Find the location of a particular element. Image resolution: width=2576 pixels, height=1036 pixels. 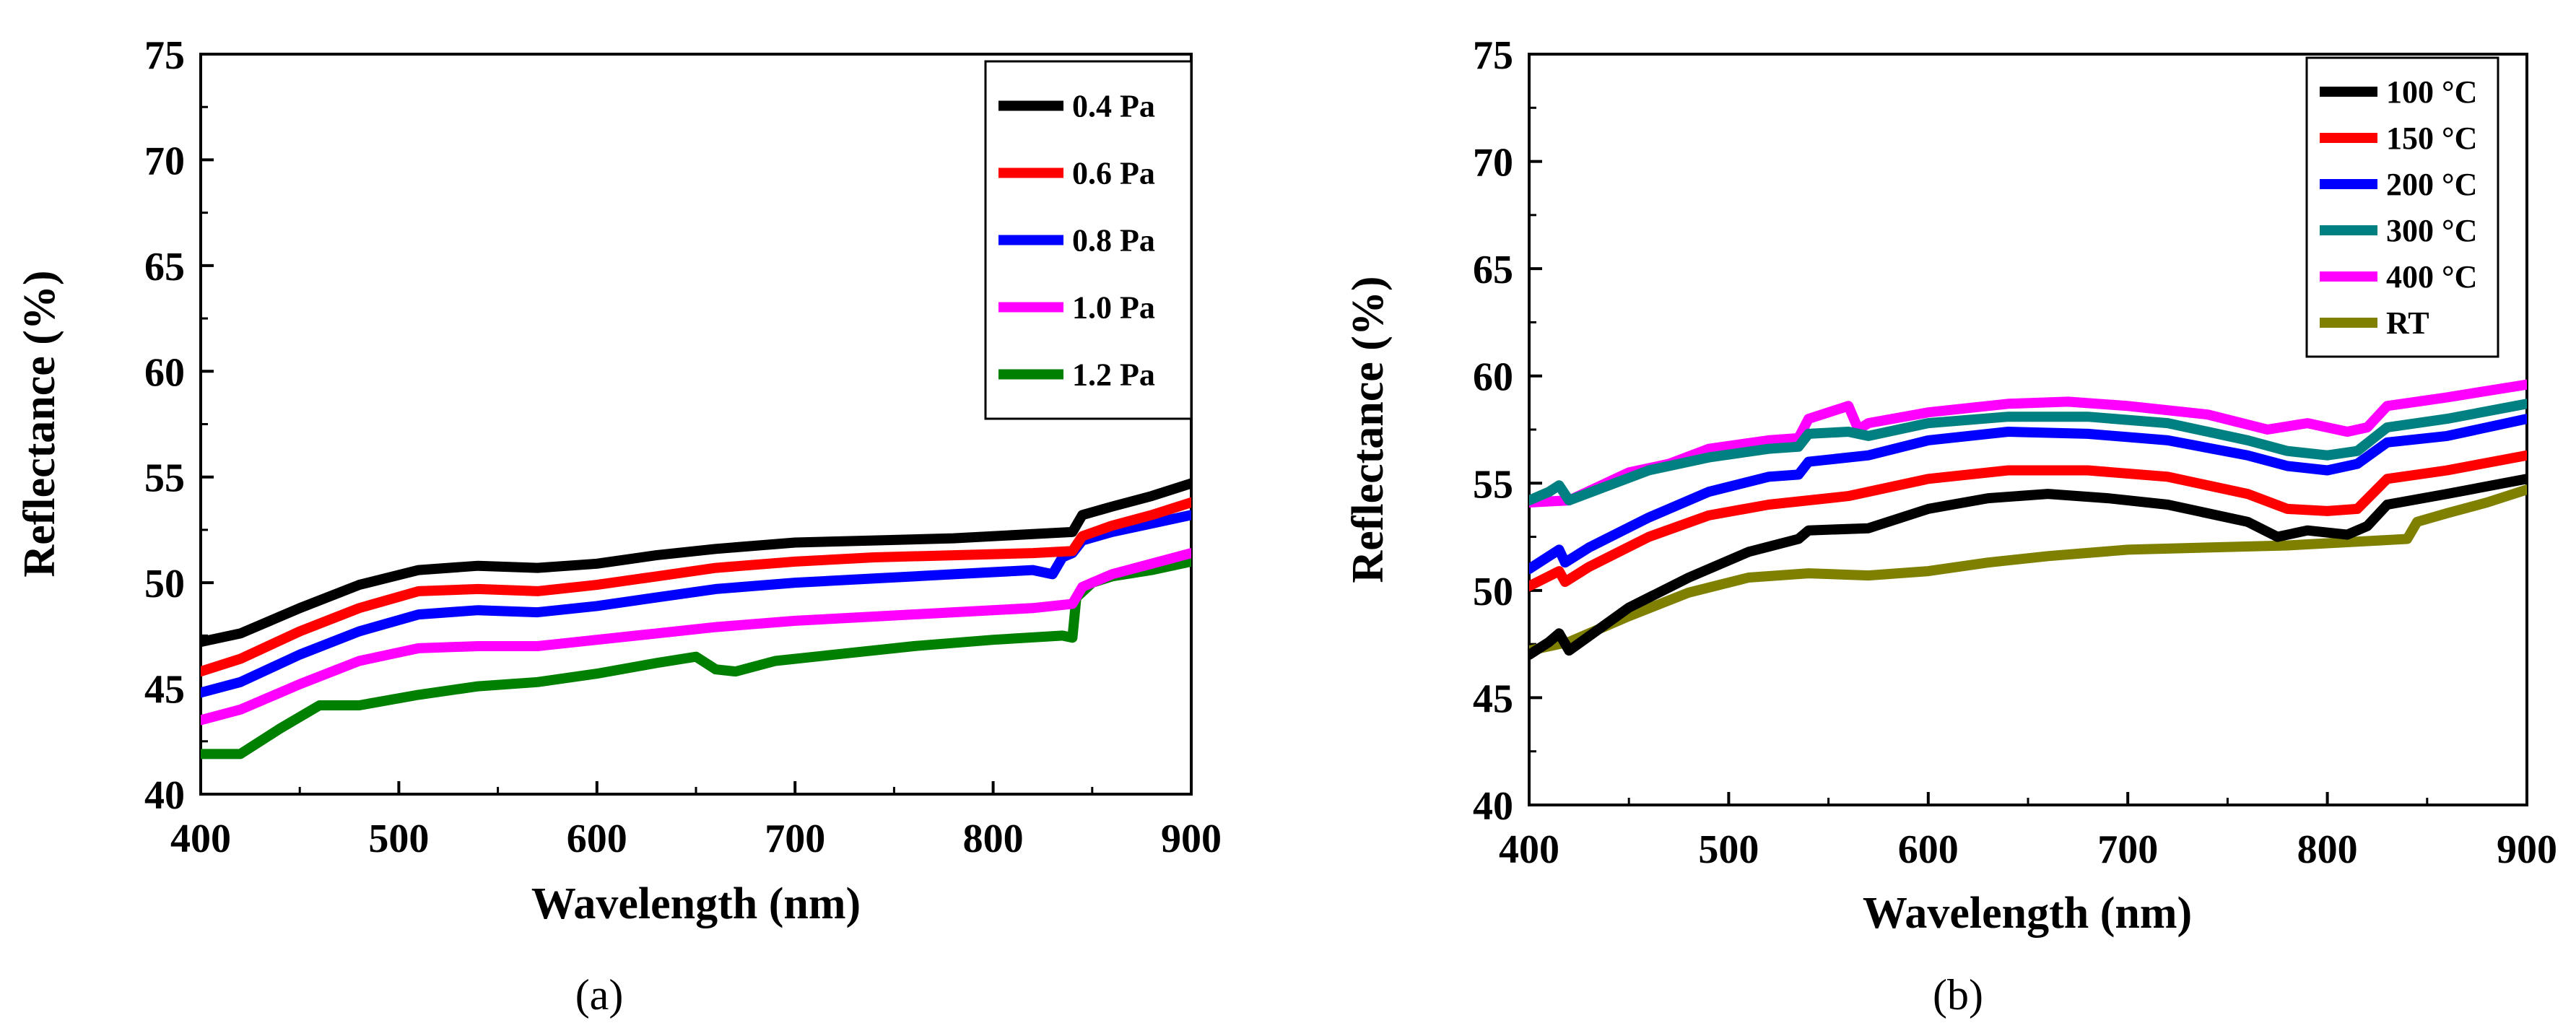

panel-a-x-tick-label: 700 is located at coordinates (795, 839).